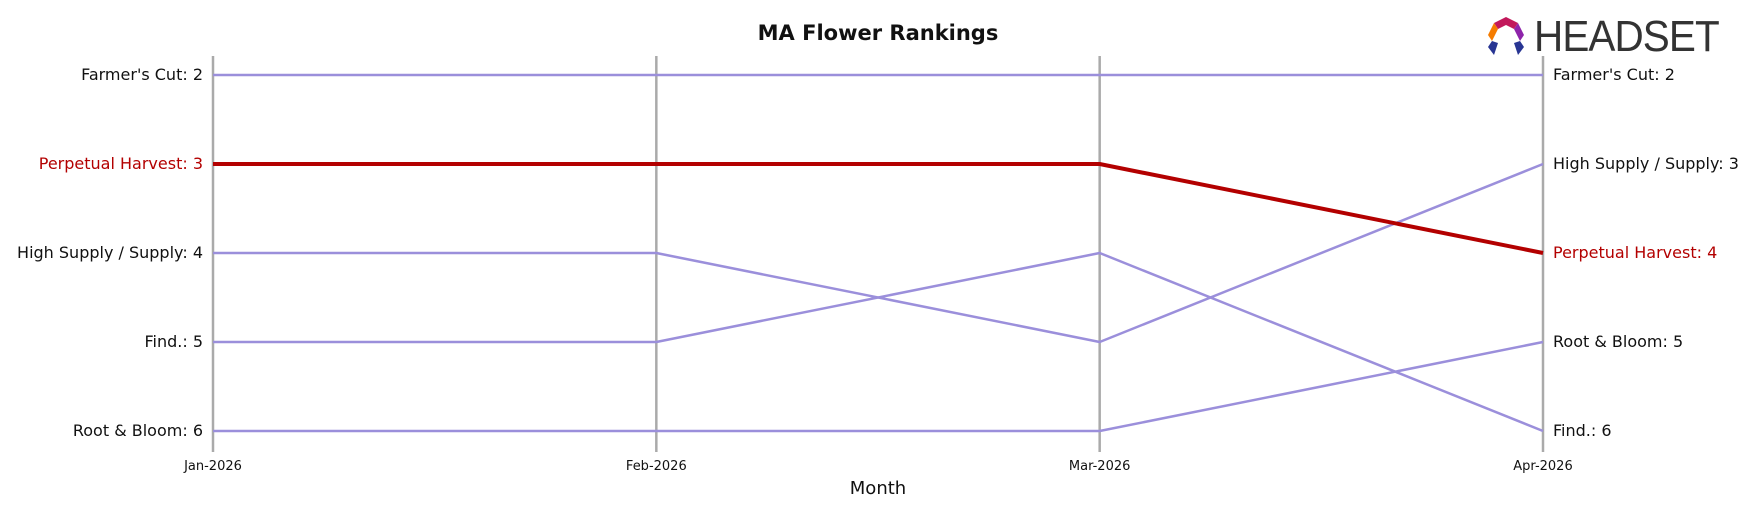 This screenshot has width=1756, height=507. Describe the element at coordinates (1627, 36) in the screenshot. I see `logo-wordmark: HEADSET` at that location.